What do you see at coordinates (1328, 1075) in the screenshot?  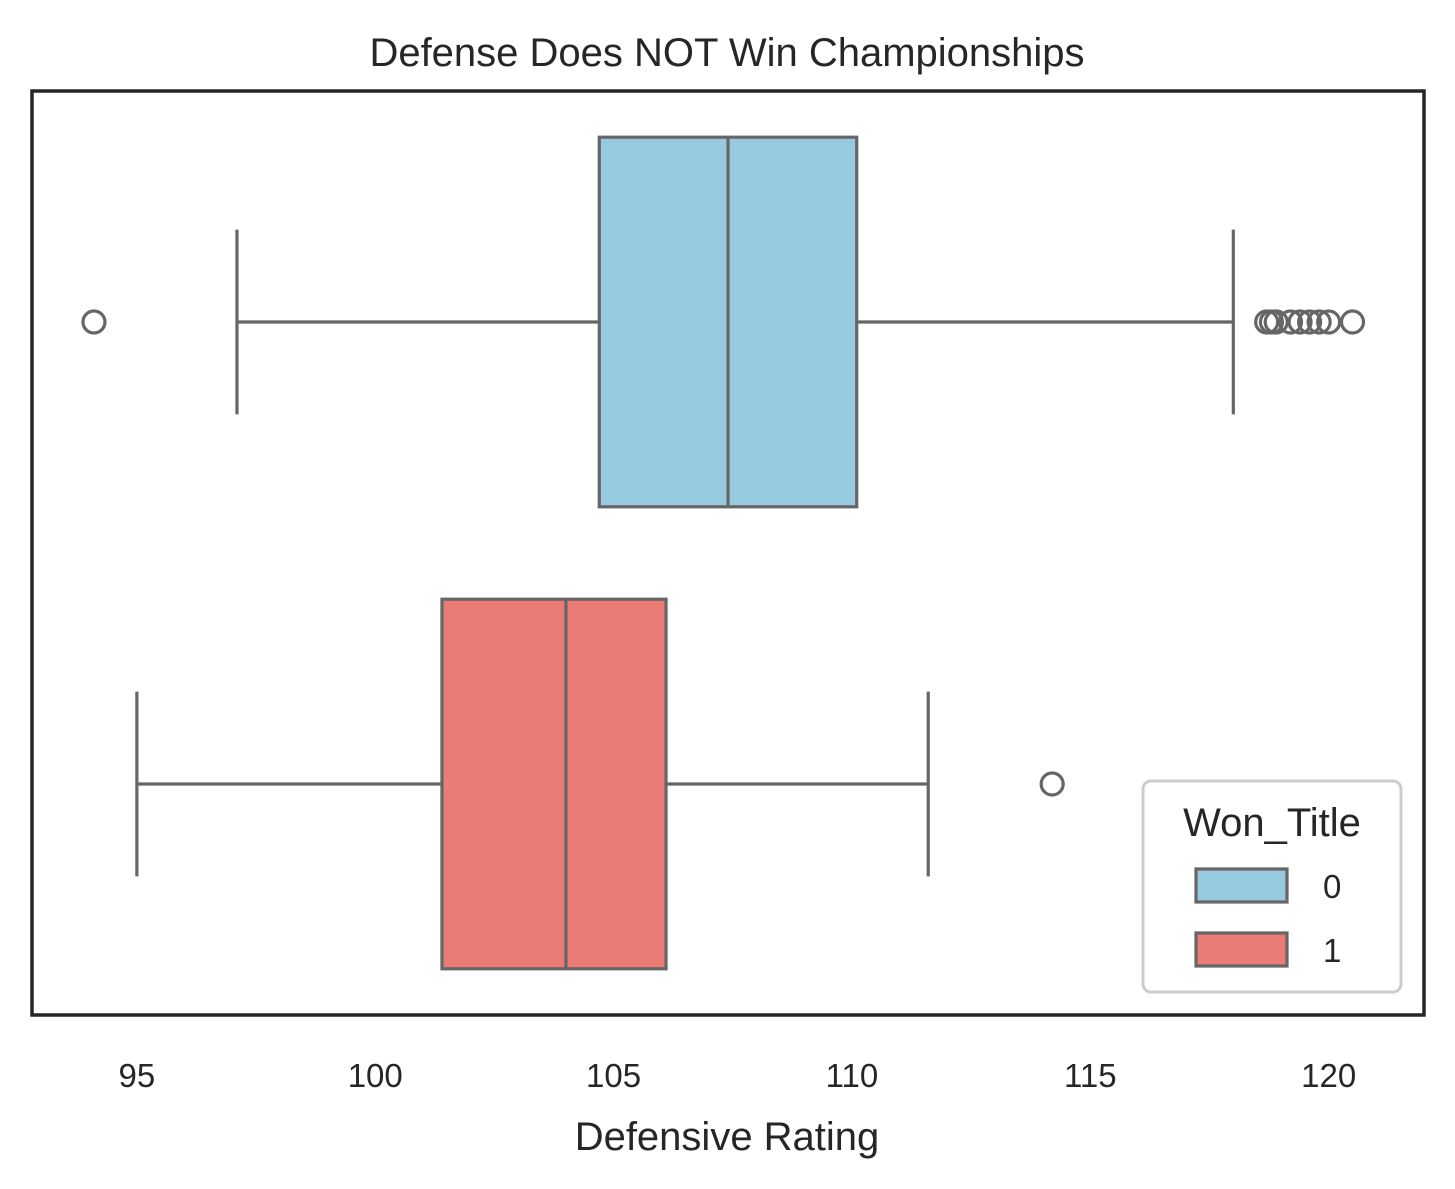 I see `x-tick-label-120: 120` at bounding box center [1328, 1075].